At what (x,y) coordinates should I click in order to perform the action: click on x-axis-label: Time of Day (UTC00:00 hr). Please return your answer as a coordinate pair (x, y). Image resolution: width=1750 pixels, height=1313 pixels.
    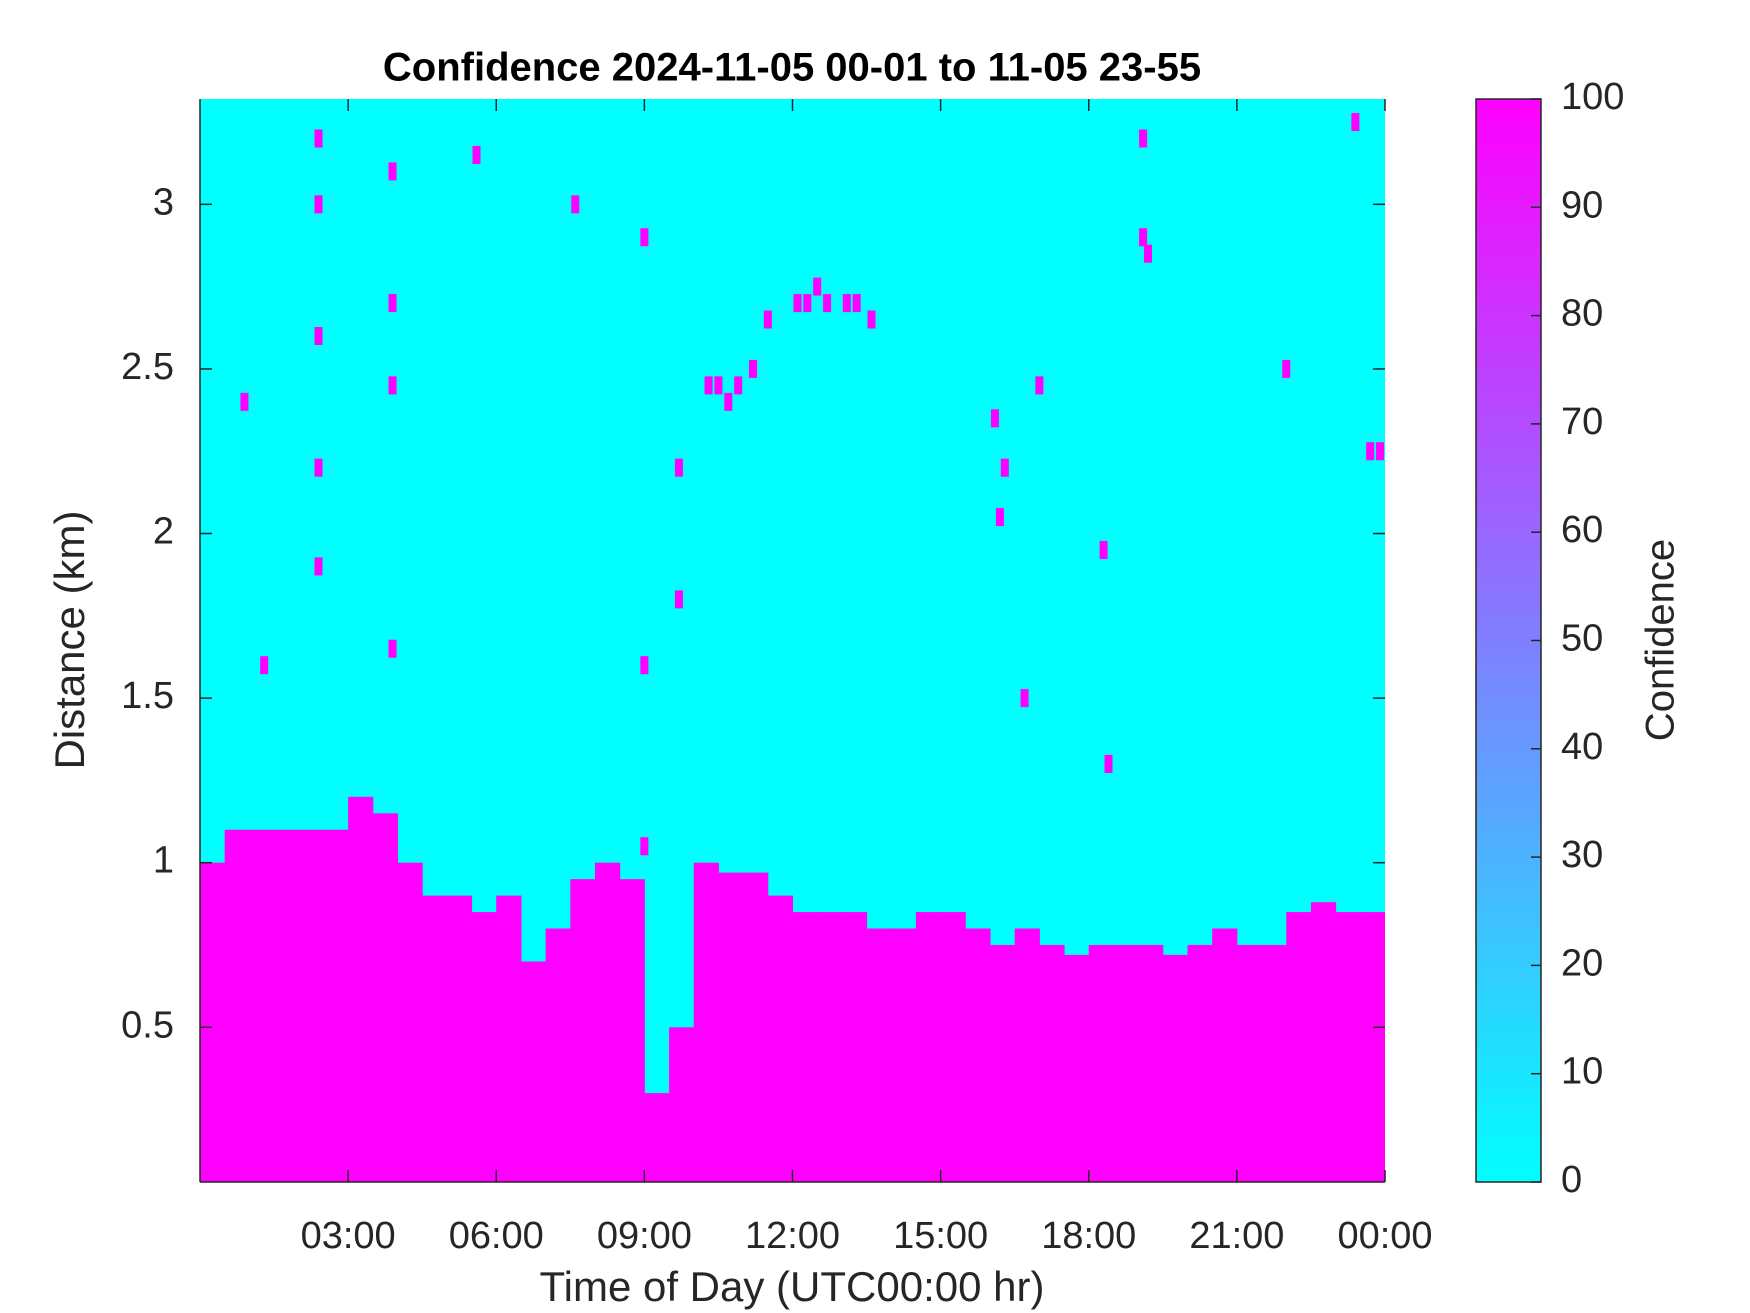
    Looking at the image, I should click on (792, 1286).